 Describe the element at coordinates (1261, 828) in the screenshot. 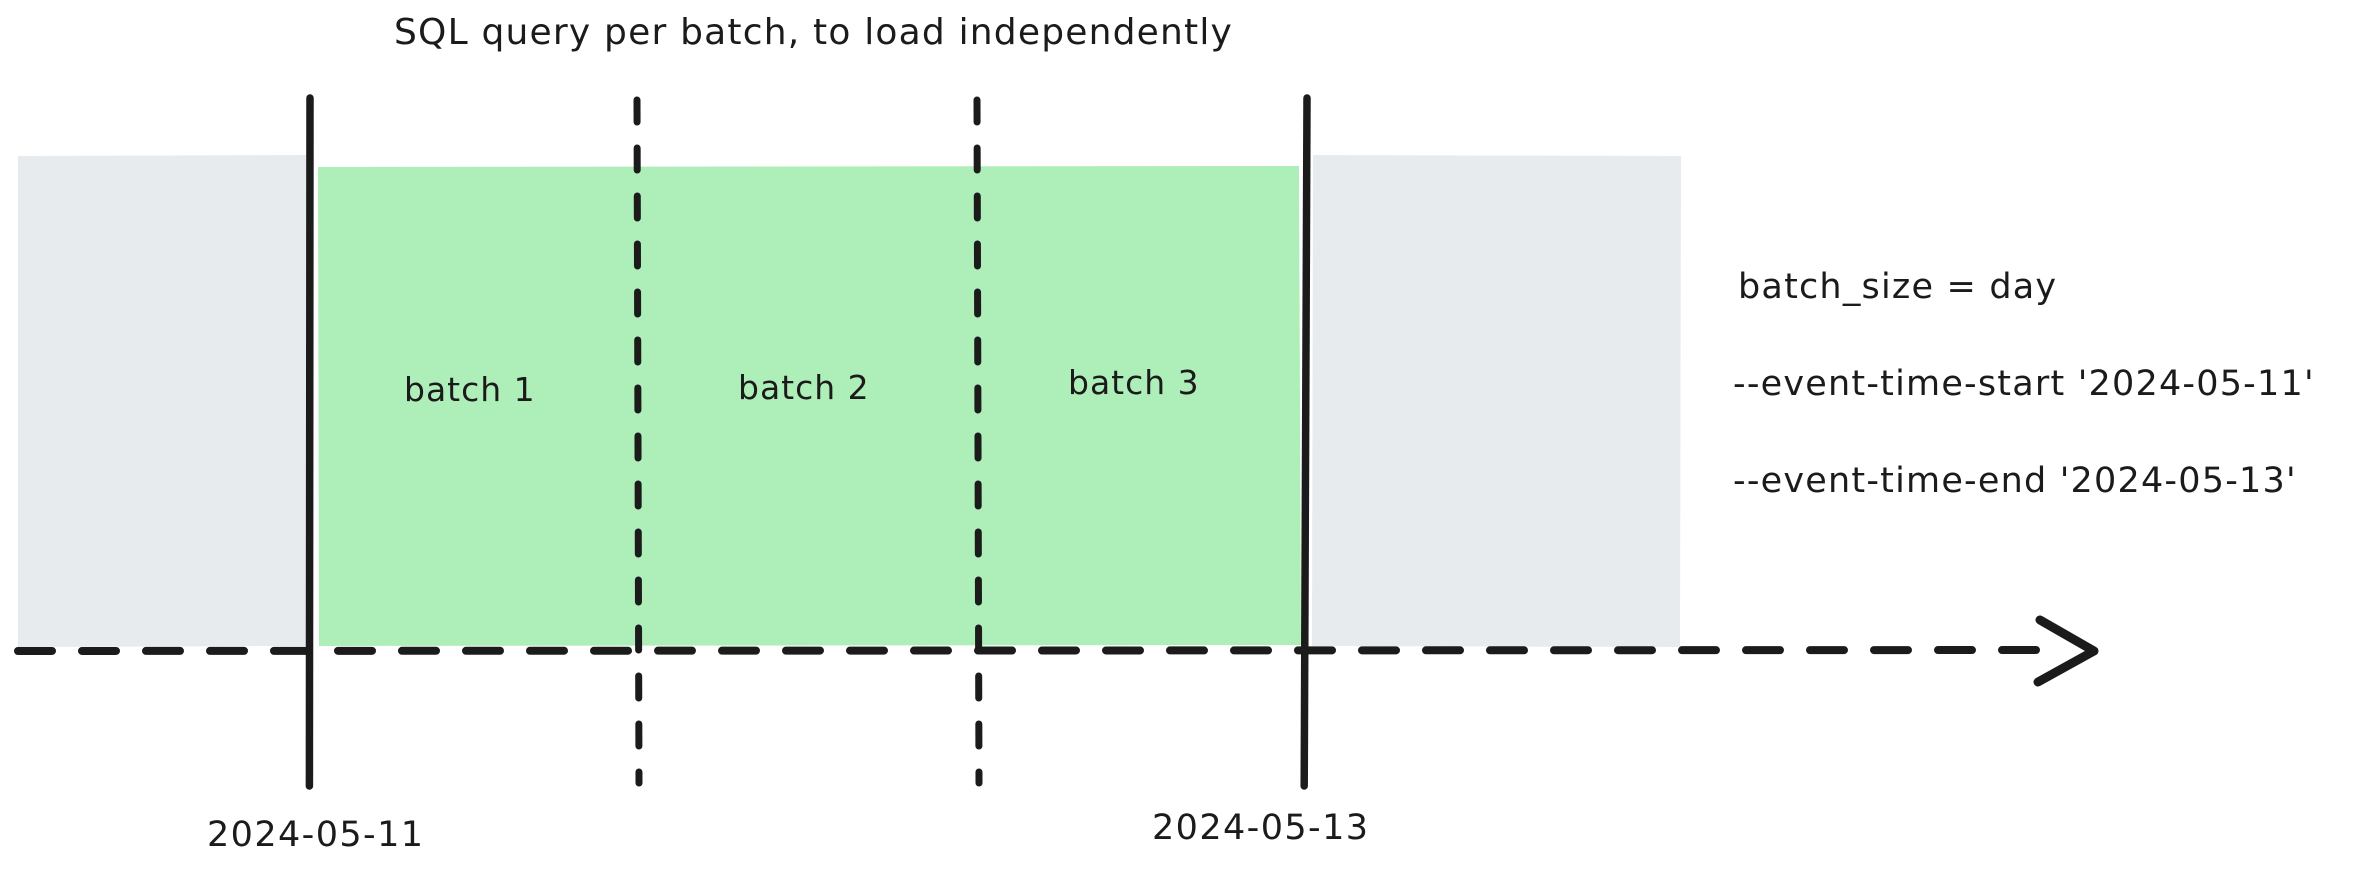

I see `axis-label-end-date: 2024-05-13` at that location.